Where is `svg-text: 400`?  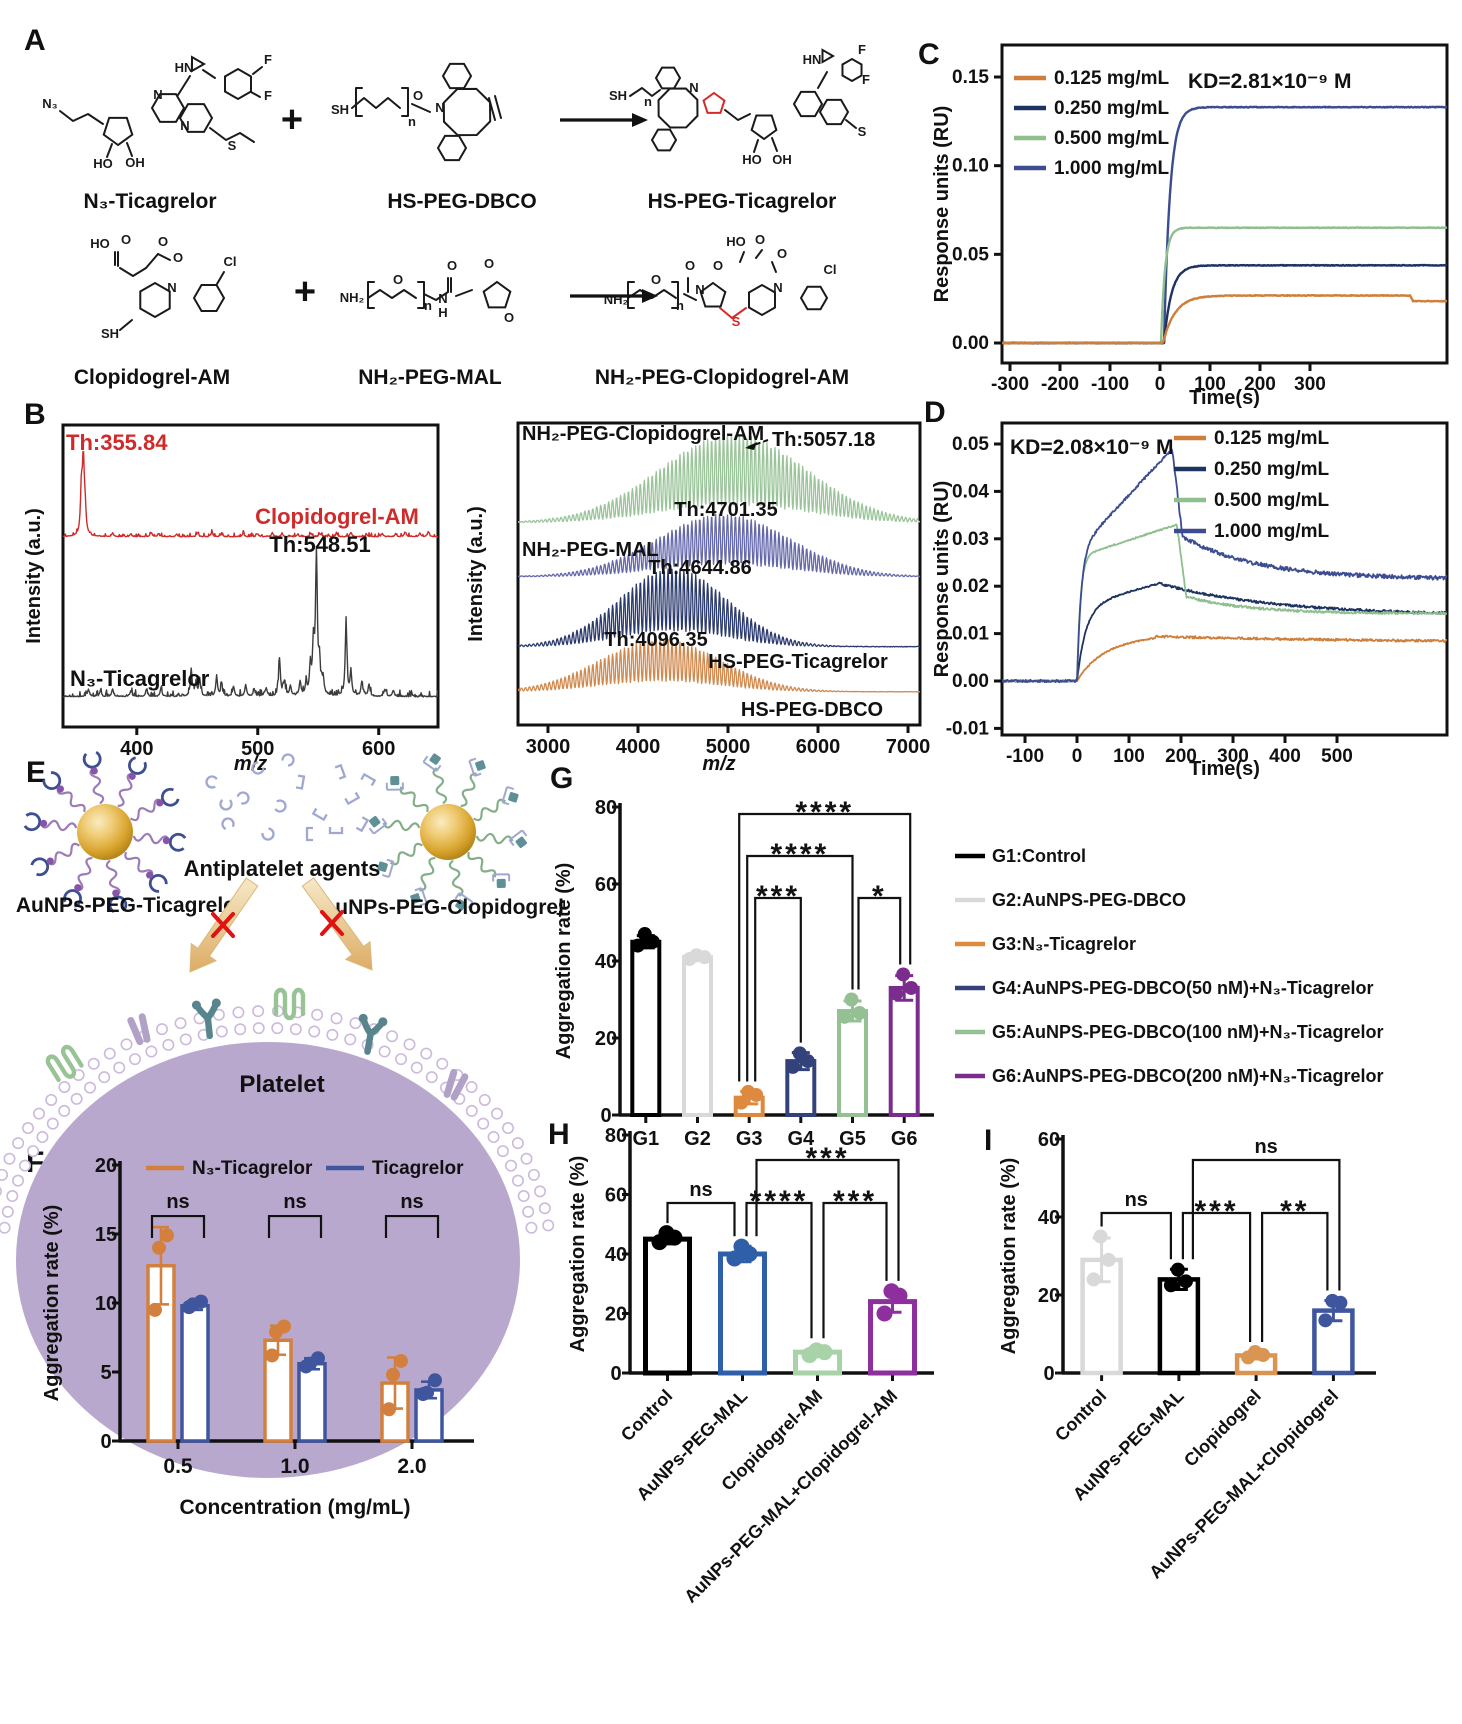 svg-text: 400 is located at coordinates (1285, 756).